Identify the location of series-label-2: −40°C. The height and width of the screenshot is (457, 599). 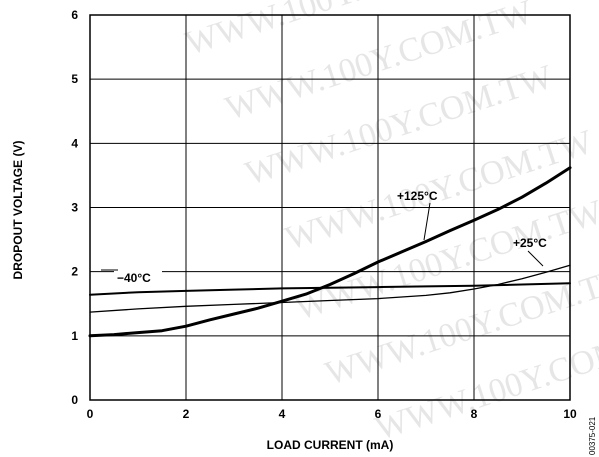
(134, 278).